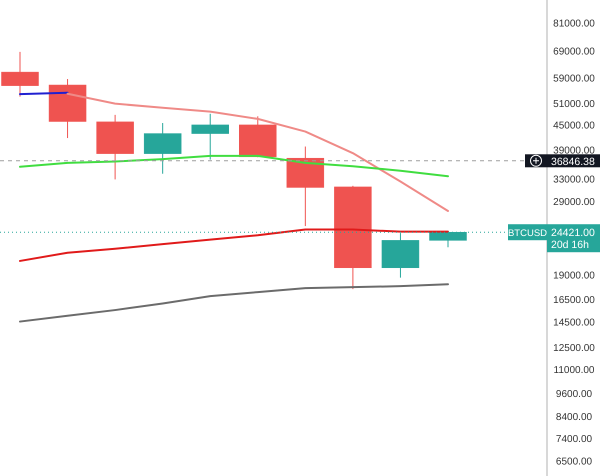  What do you see at coordinates (574, 418) in the screenshot?
I see `y-tick-label: 8400.00` at bounding box center [574, 418].